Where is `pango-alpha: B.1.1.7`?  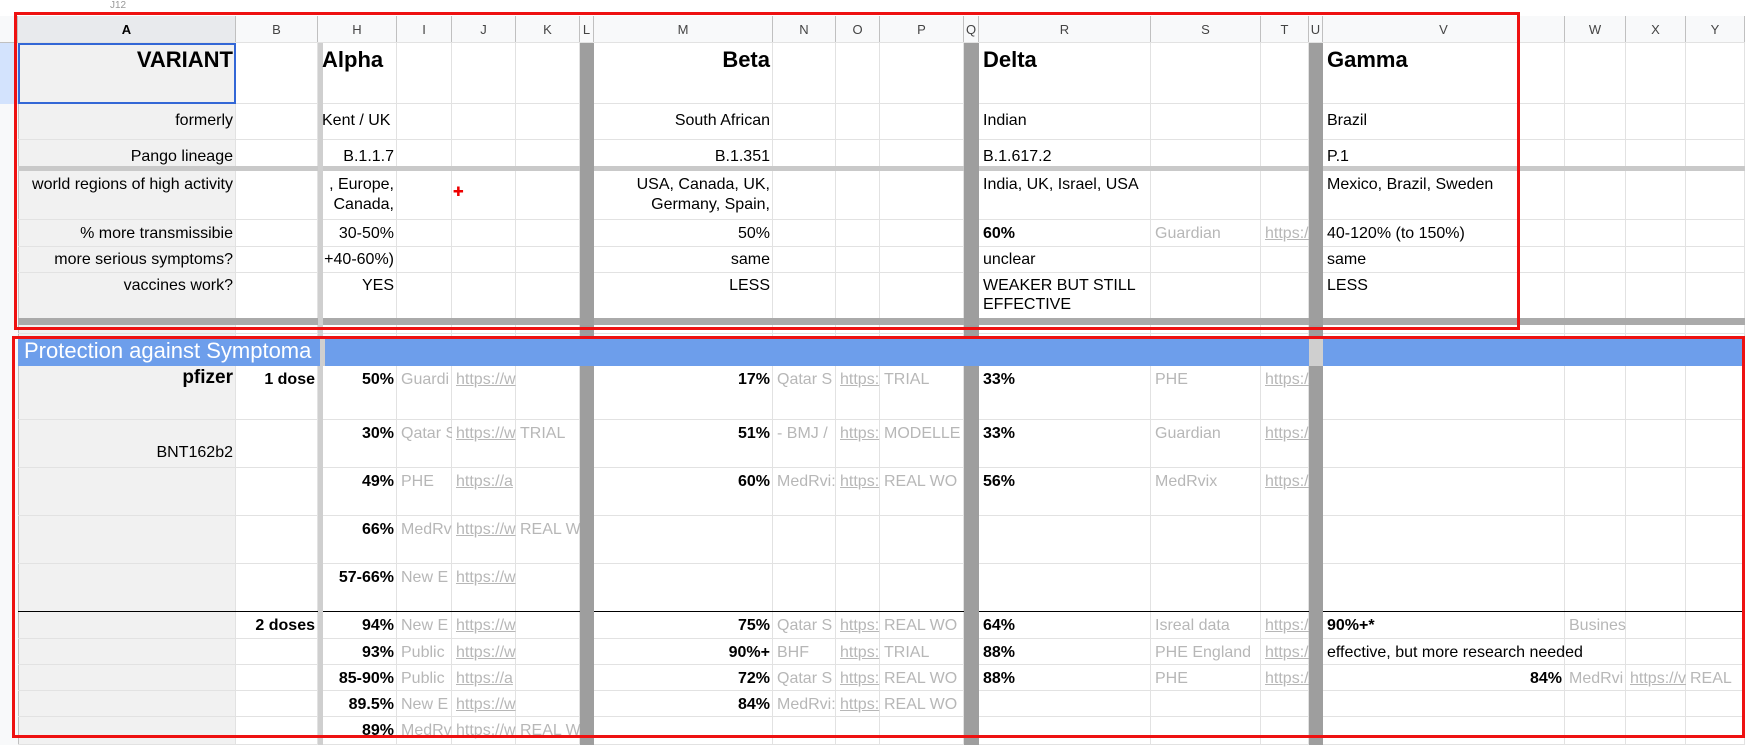 pango-alpha: B.1.1.7 is located at coordinates (368, 156).